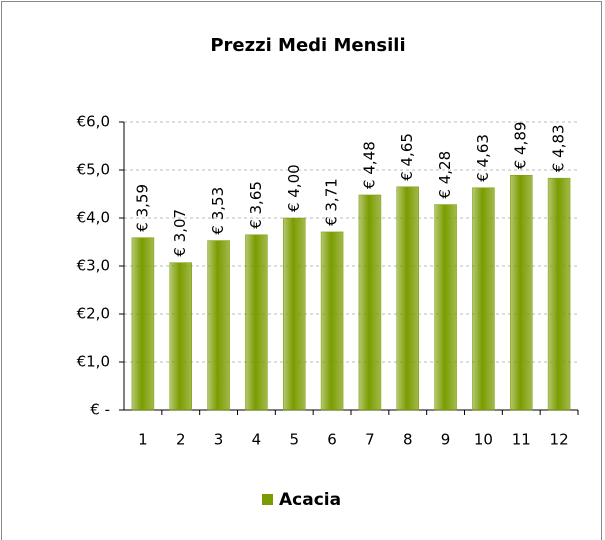 The image size is (605, 540). What do you see at coordinates (218, 211) in the screenshot?
I see `value-label: € 3,53` at bounding box center [218, 211].